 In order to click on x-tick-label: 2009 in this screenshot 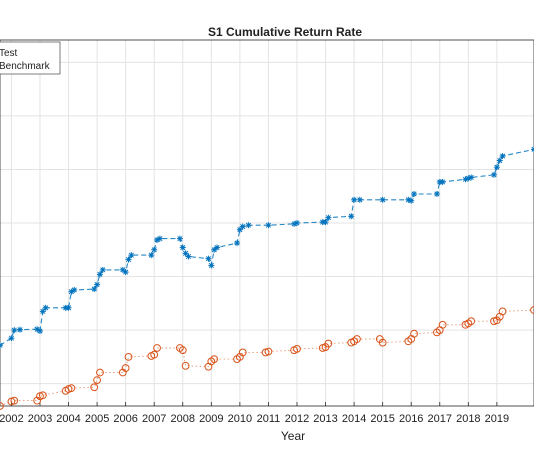, I will do `click(211, 419)`.